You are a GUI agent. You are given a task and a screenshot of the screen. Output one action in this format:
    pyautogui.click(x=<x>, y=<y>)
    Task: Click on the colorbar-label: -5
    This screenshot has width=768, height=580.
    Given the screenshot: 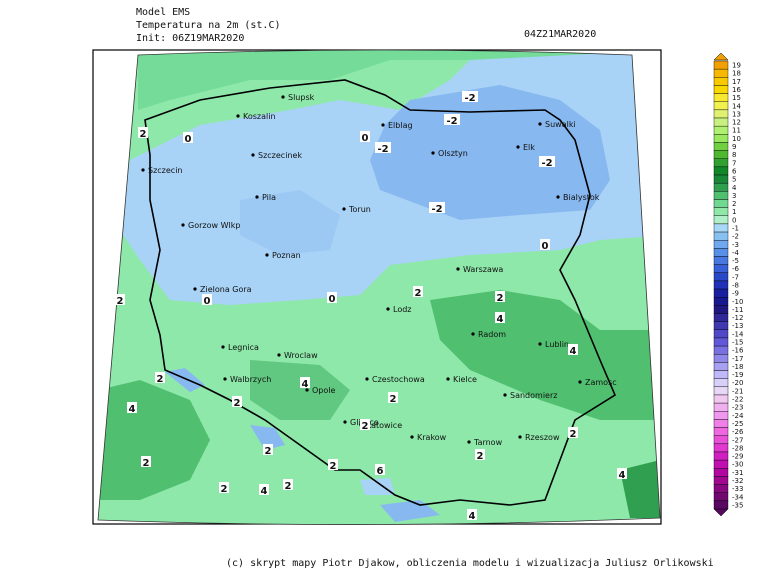 What is the action you would take?
    pyautogui.click(x=735, y=261)
    